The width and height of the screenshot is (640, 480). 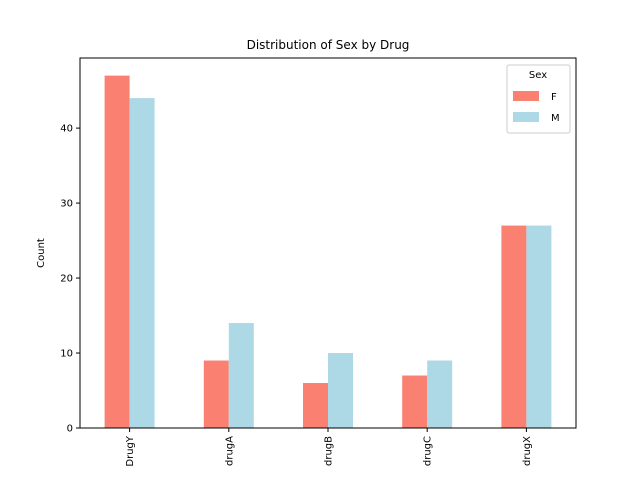 What do you see at coordinates (142, 263) in the screenshot?
I see `bar-DrugY-M` at bounding box center [142, 263].